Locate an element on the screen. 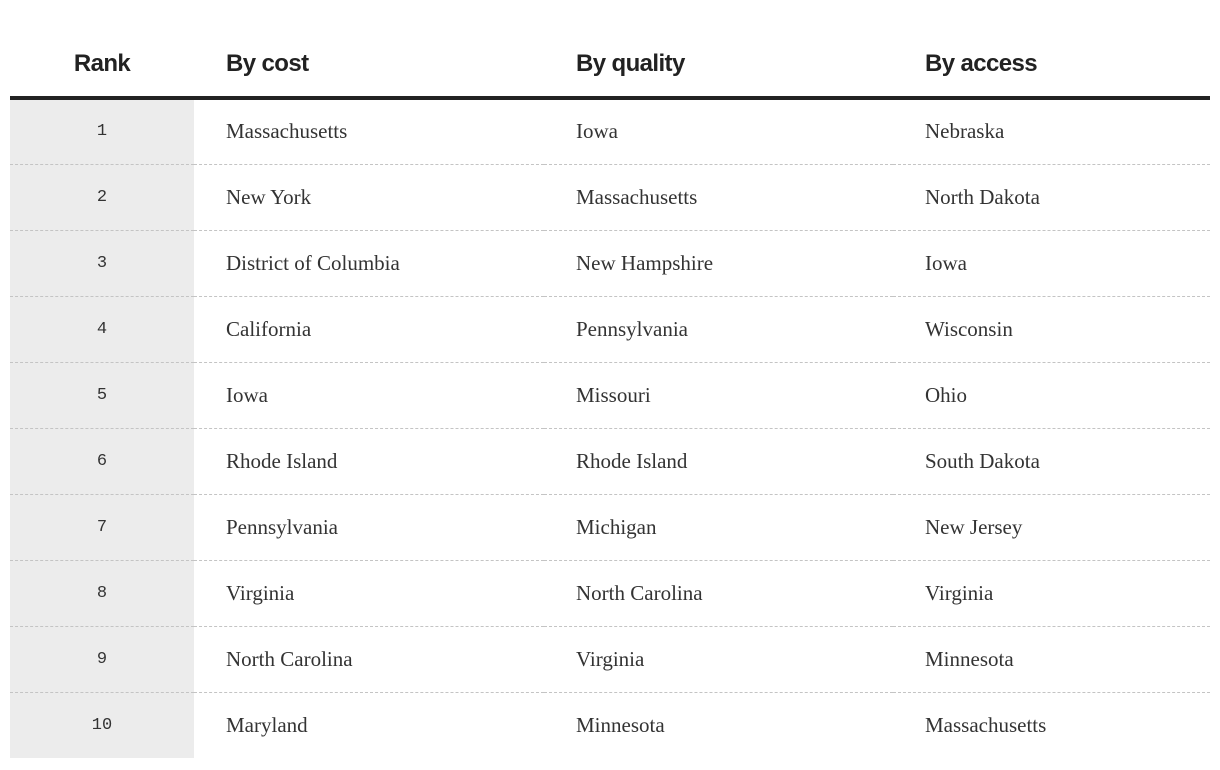 The height and width of the screenshot is (770, 1220). quality-state-cell: Rhode Island is located at coordinates (718, 461).